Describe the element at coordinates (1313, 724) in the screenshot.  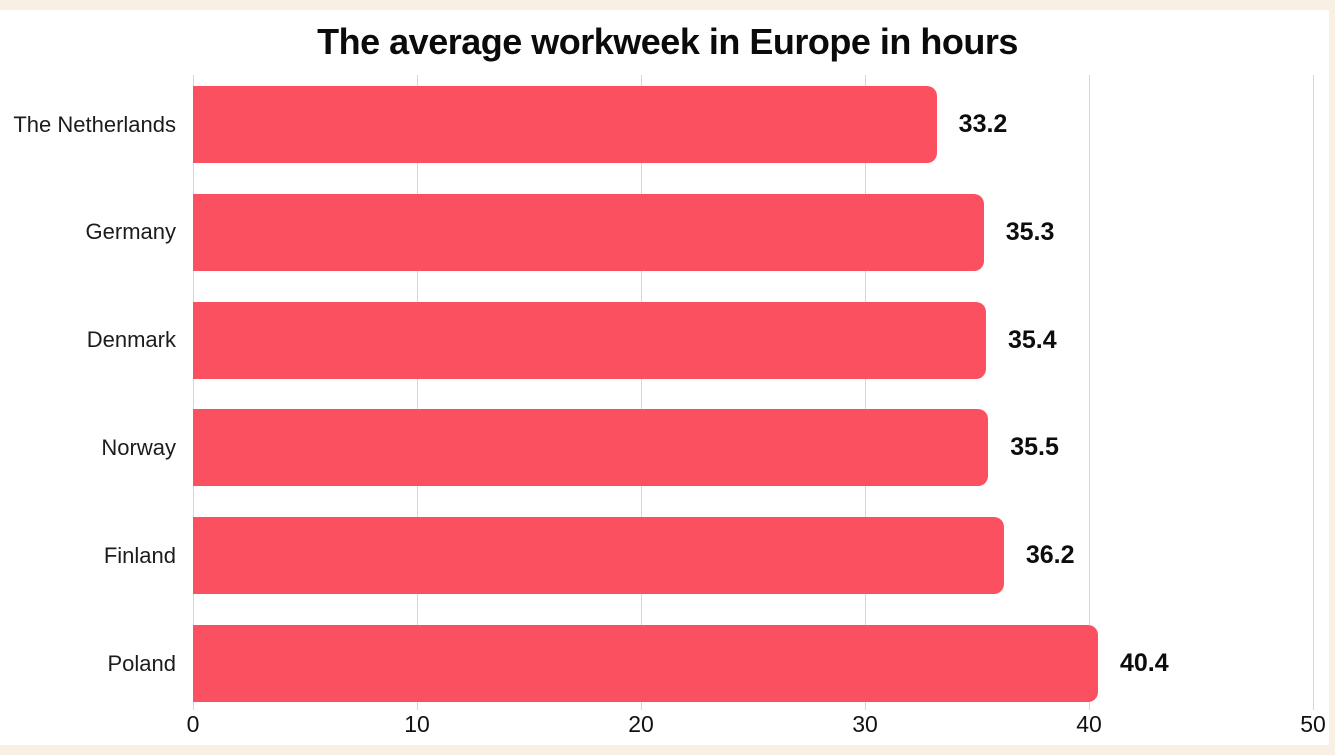
I see `x-tick-label-50: 50` at that location.